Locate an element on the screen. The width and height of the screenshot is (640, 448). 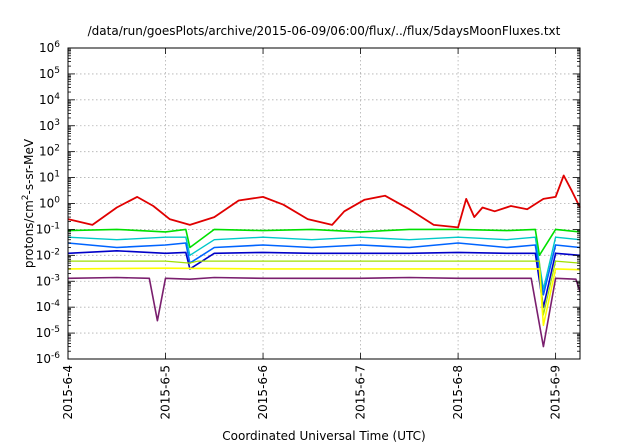
y-tick-label: 105 is located at coordinates (49, 73).